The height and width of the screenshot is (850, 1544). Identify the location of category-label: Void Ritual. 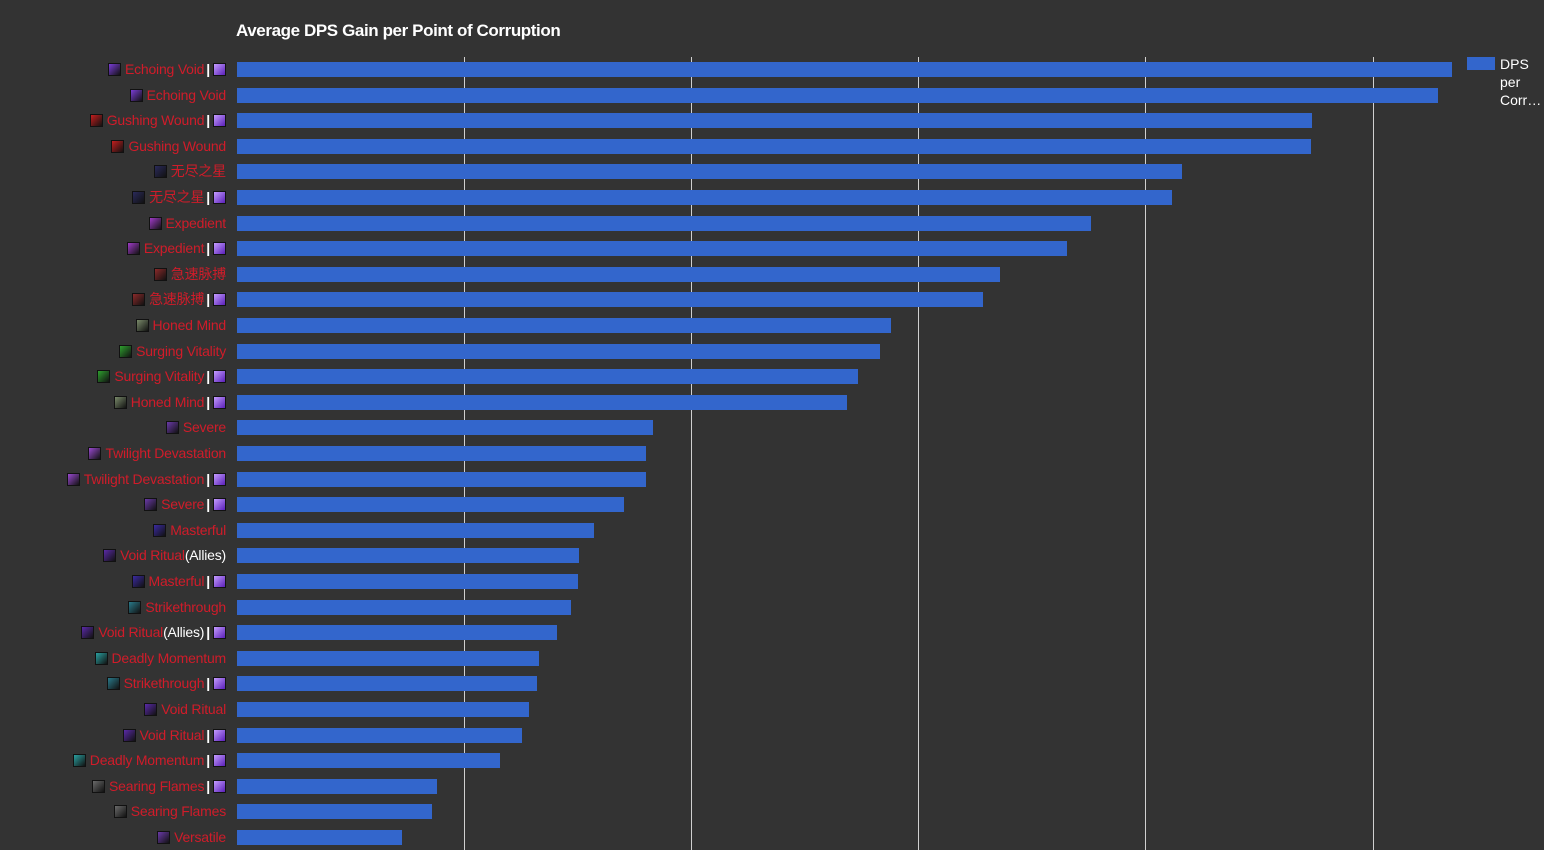
(185, 709).